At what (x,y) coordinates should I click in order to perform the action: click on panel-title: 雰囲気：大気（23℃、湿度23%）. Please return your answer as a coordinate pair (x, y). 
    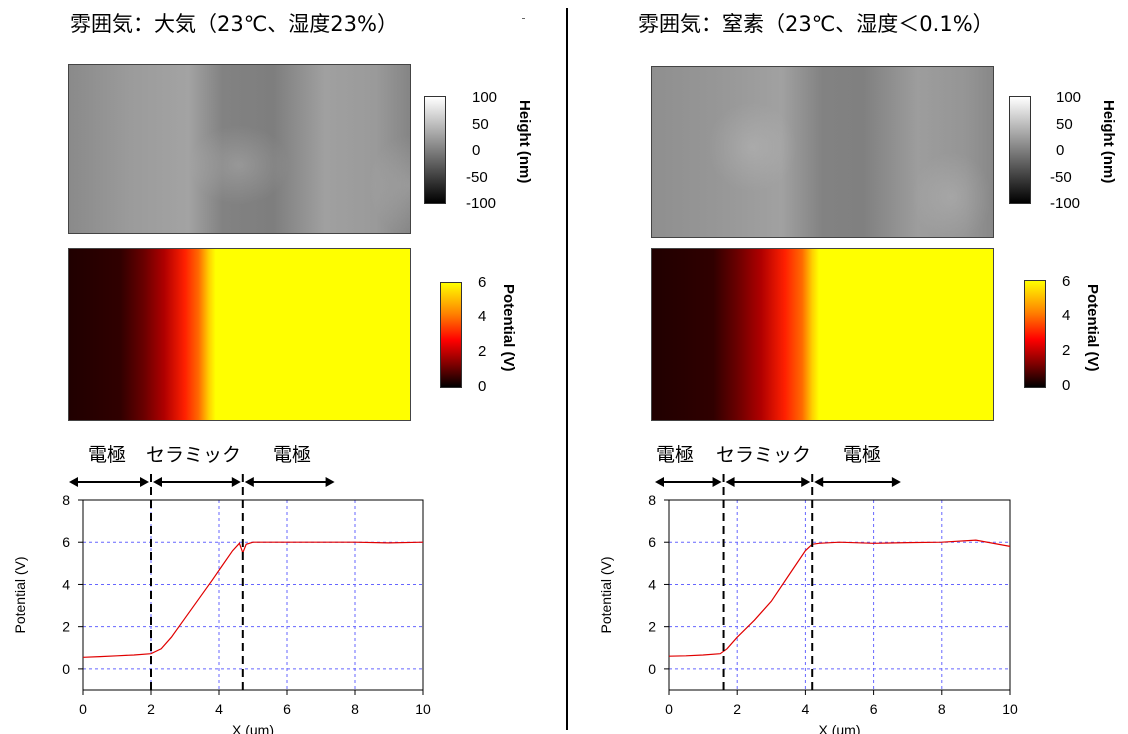
    Looking at the image, I should click on (234, 24).